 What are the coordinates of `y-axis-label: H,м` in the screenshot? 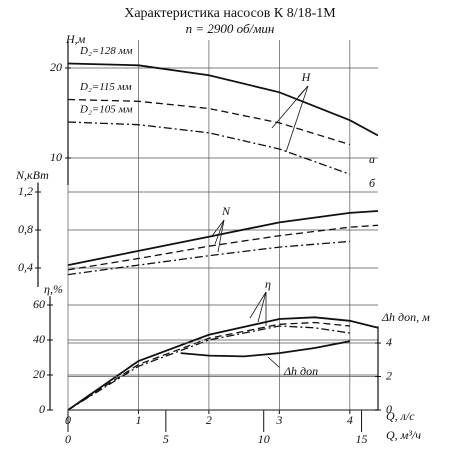 It's located at (75, 39).